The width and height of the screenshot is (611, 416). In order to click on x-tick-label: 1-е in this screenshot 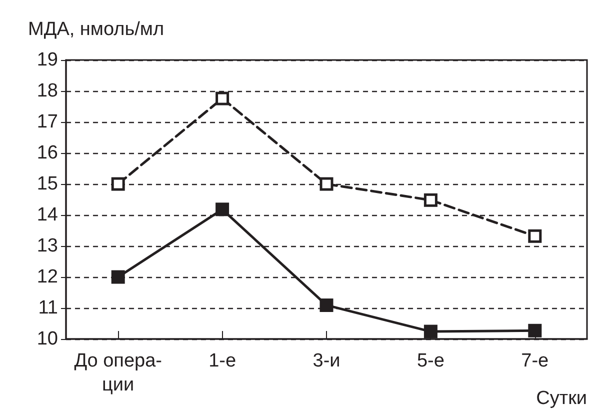, I will do `click(222, 361)`.